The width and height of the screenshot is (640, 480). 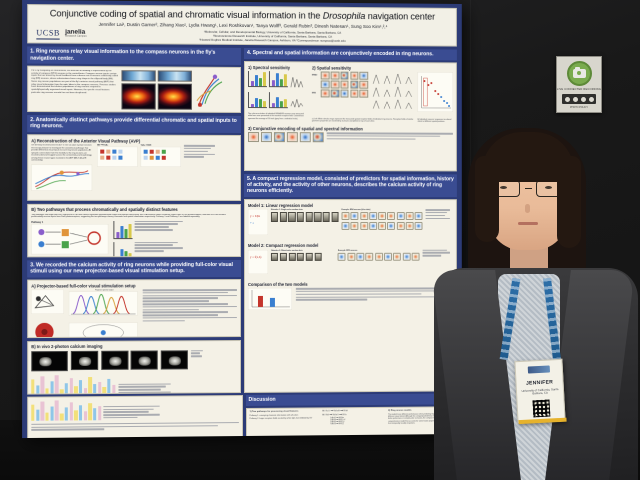 What do you see at coordinates (527, 208) in the screenshot?
I see `nose` at bounding box center [527, 208].